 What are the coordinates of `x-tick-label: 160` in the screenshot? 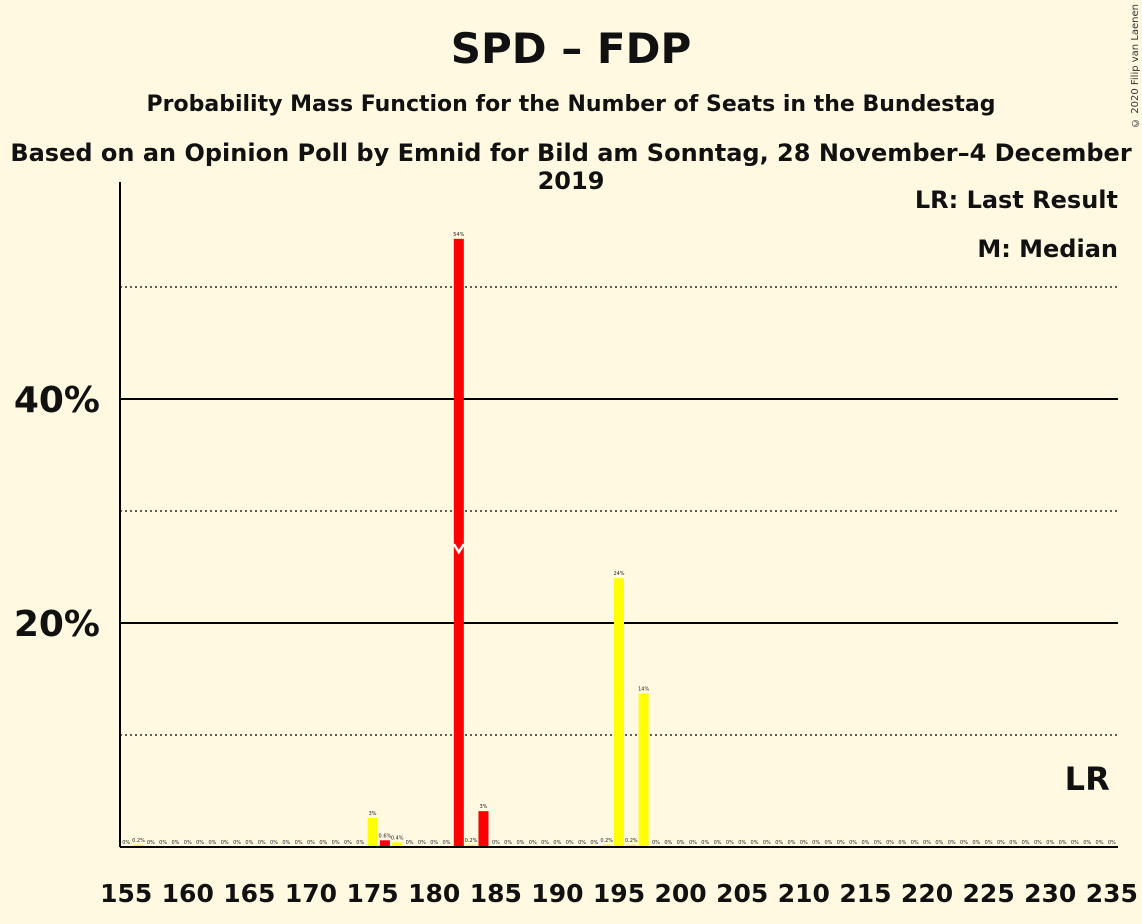 It's located at (188, 893).